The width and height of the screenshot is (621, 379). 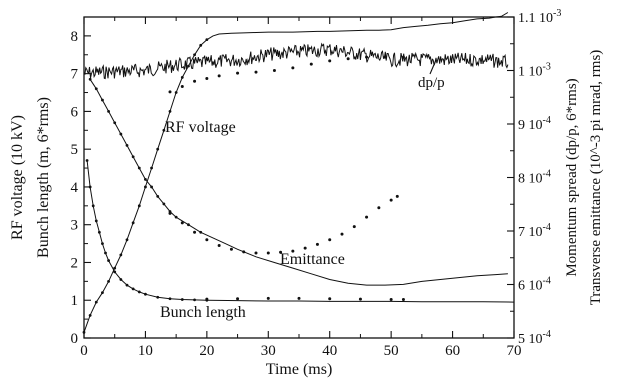 I want to click on y-left-tick-label: 1, so click(x=75, y=301).